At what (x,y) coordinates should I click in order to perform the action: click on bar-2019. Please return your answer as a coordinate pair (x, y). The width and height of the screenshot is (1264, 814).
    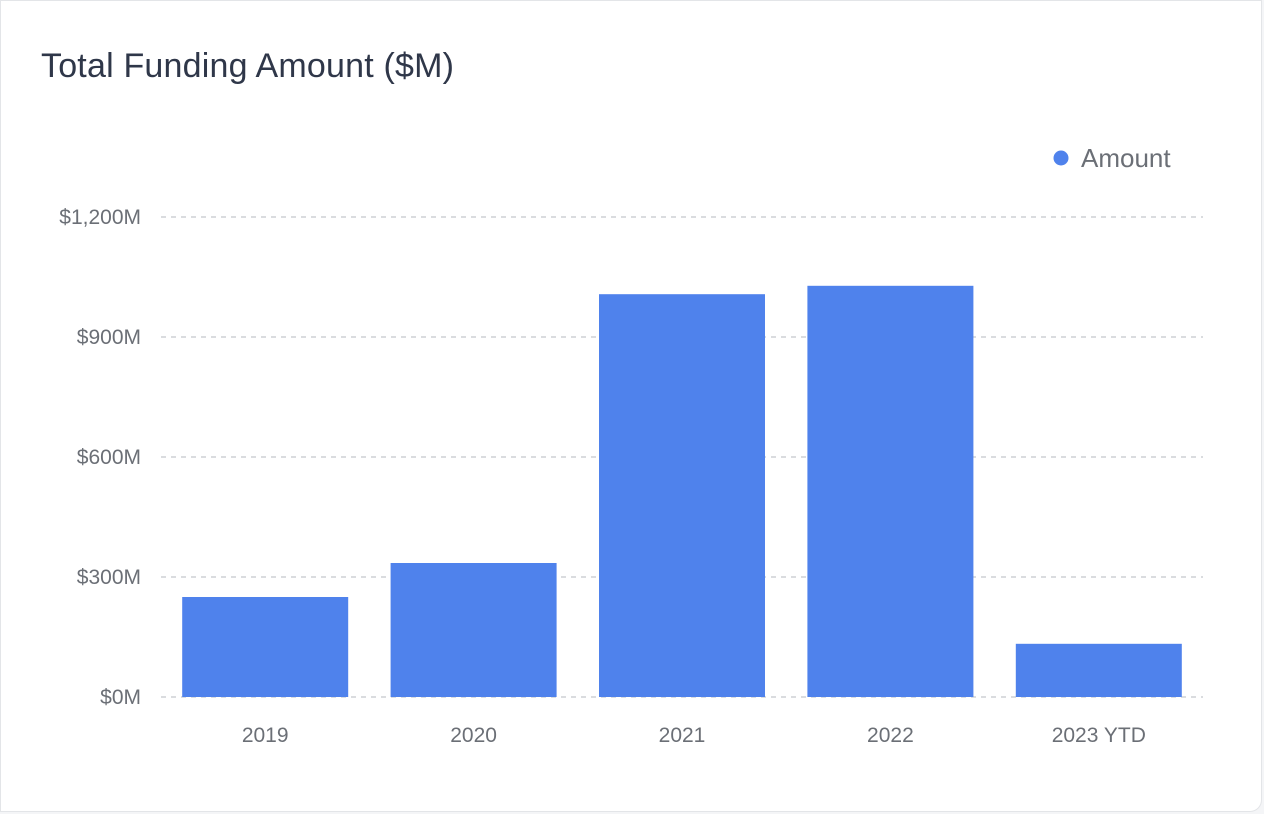
    Looking at the image, I should click on (265, 647).